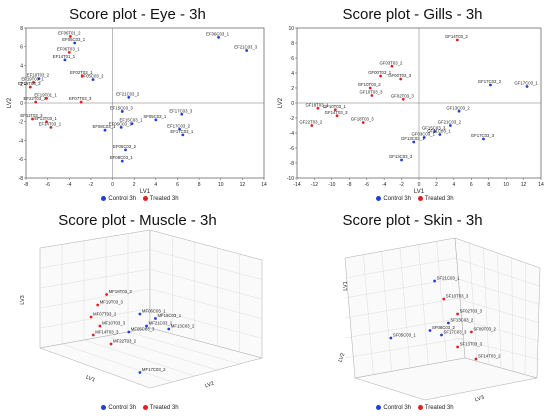 This screenshot has width=550, height=416. I want to click on x-tick-label: 2, so click(436, 185).